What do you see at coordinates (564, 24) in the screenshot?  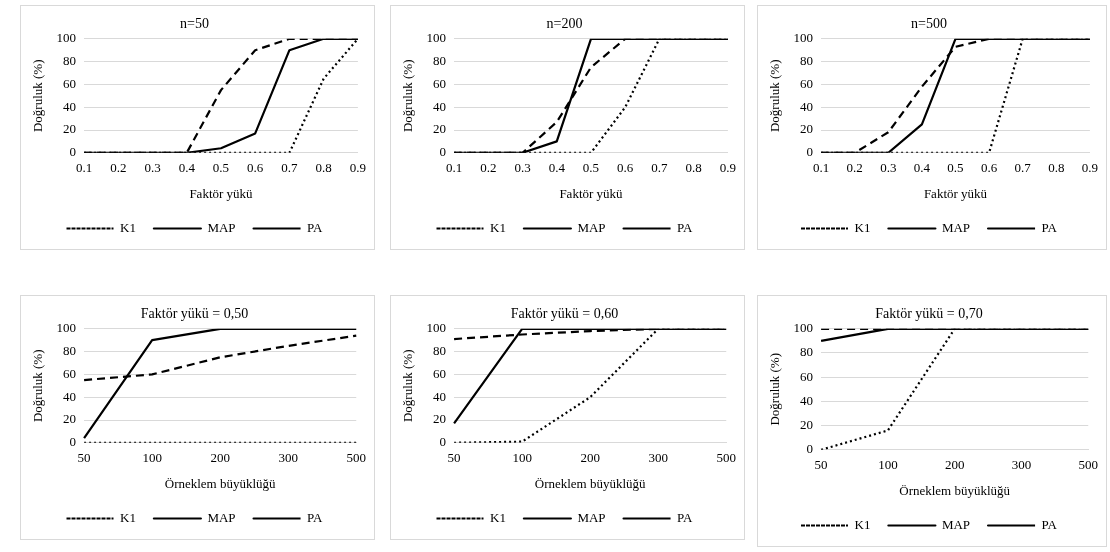 I see `chart-title: n=200` at bounding box center [564, 24].